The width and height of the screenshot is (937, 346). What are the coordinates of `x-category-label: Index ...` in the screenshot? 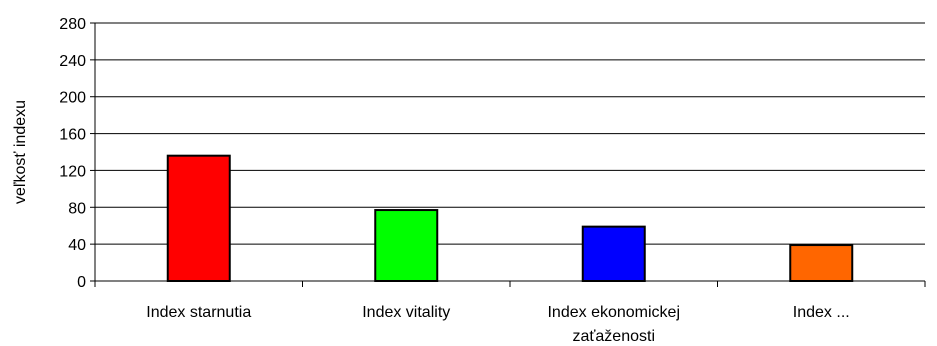 It's located at (821, 312).